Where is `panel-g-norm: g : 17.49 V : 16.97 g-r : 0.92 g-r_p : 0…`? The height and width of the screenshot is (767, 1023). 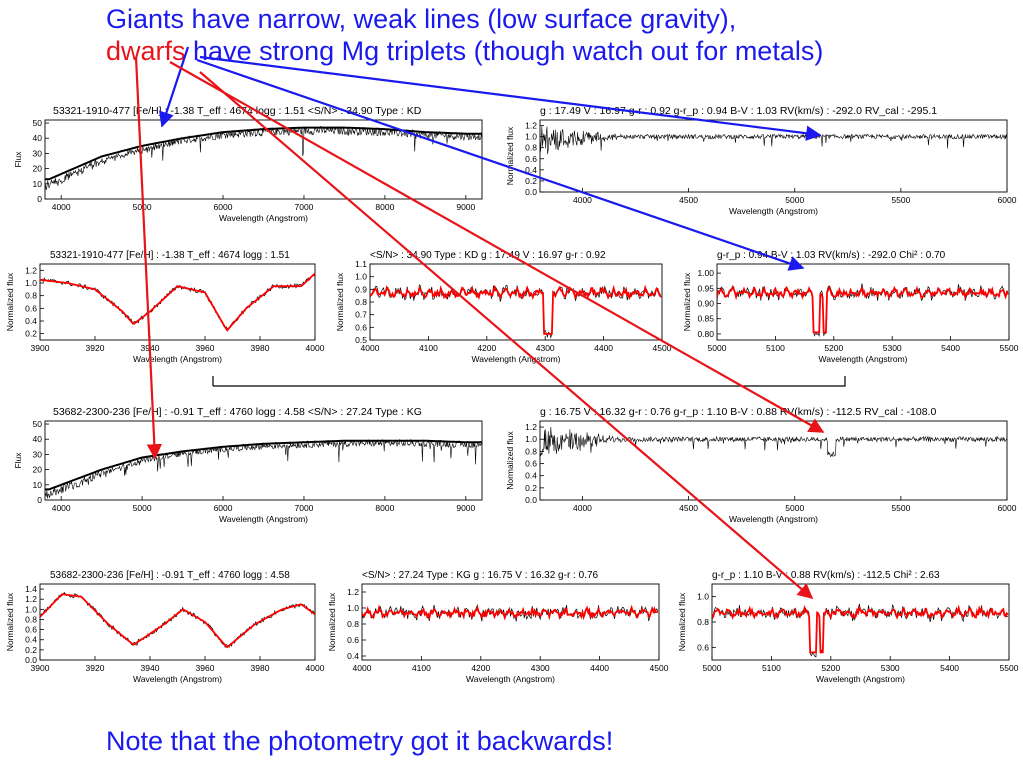
panel-g-norm: g : 17.49 V : 16.97 g-r : 0.92 g-r_p : 0… is located at coordinates (761, 160).